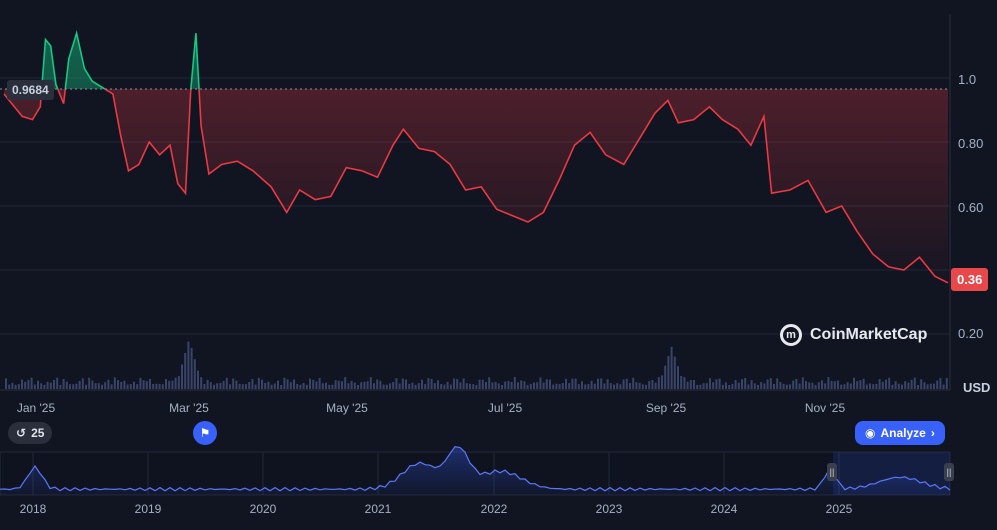 The height and width of the screenshot is (530, 997). I want to click on x-tick-label: Sep '25, so click(666, 408).